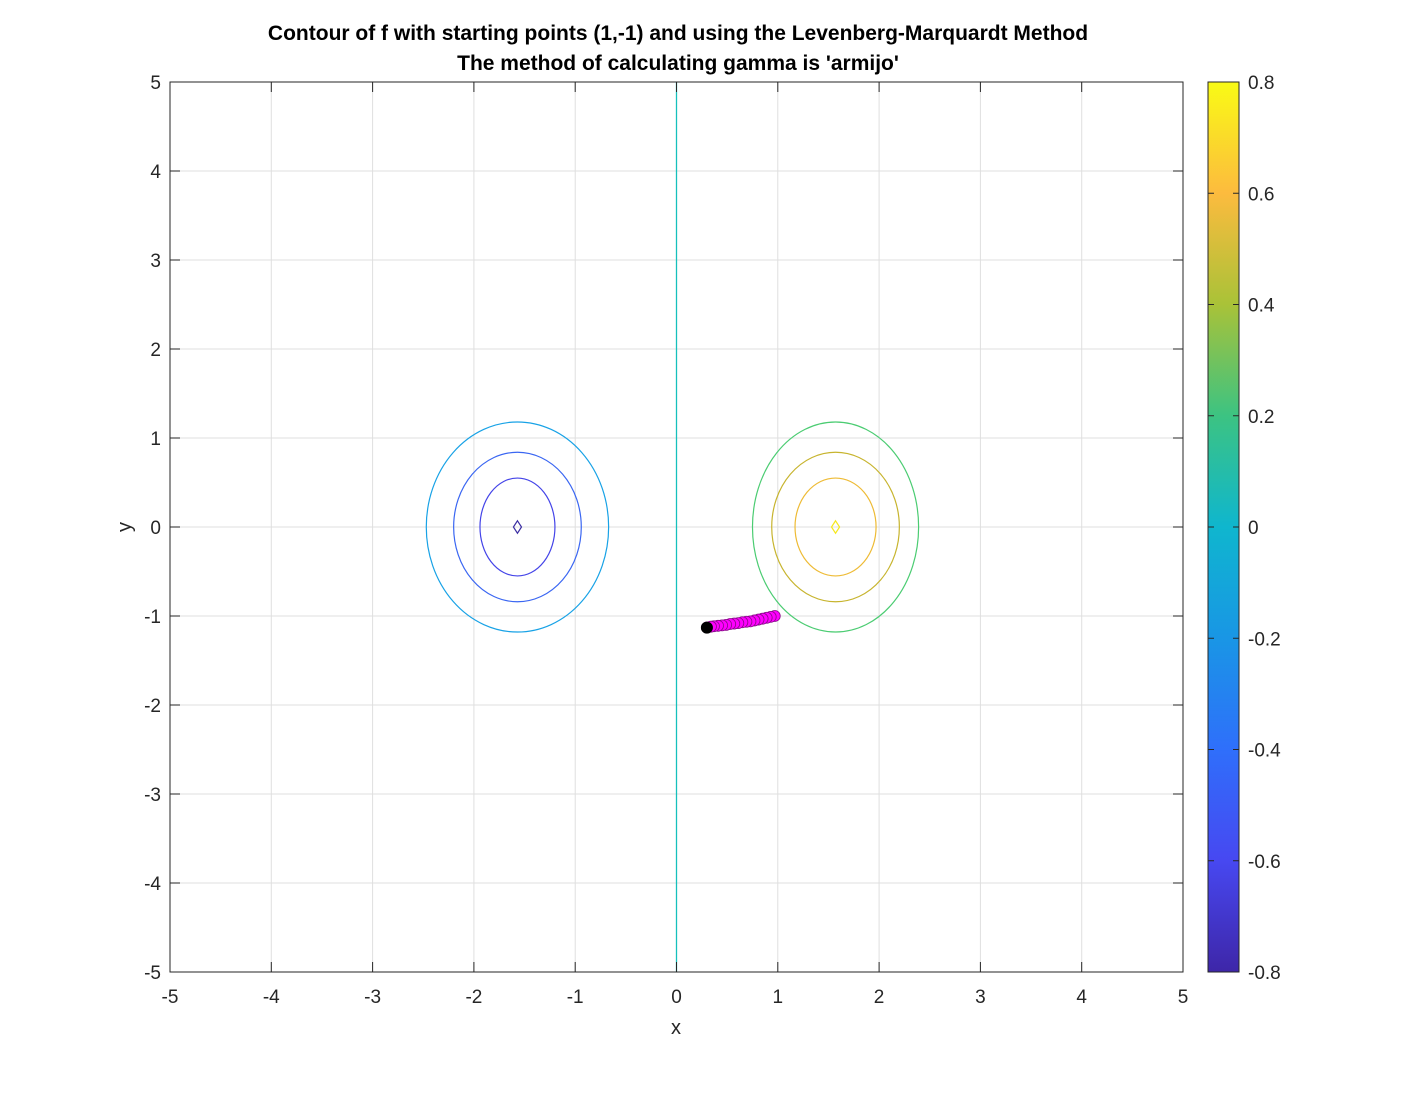 This screenshot has height=1094, width=1406. Describe the element at coordinates (1264, 751) in the screenshot. I see `colorbar-tick-label: -0.4` at that location.